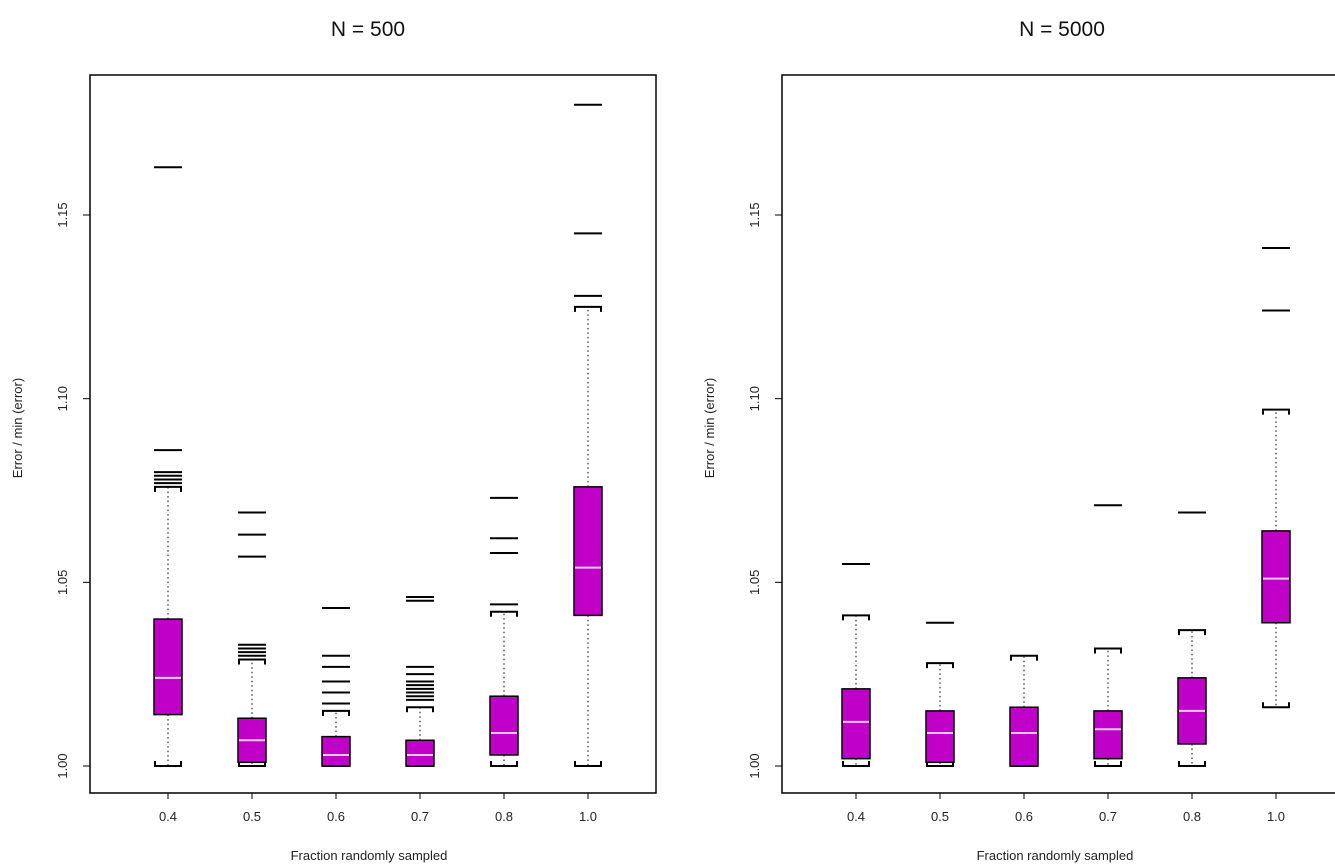  Describe the element at coordinates (368, 29) in the screenshot. I see `panel-title: N = 500` at that location.